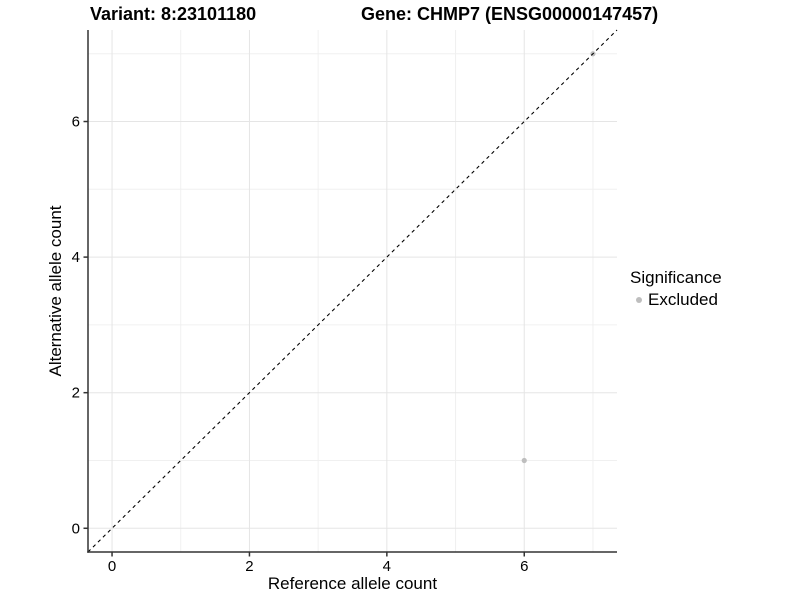 This screenshot has width=800, height=600. I want to click on x-tick-label: 0, so click(112, 566).